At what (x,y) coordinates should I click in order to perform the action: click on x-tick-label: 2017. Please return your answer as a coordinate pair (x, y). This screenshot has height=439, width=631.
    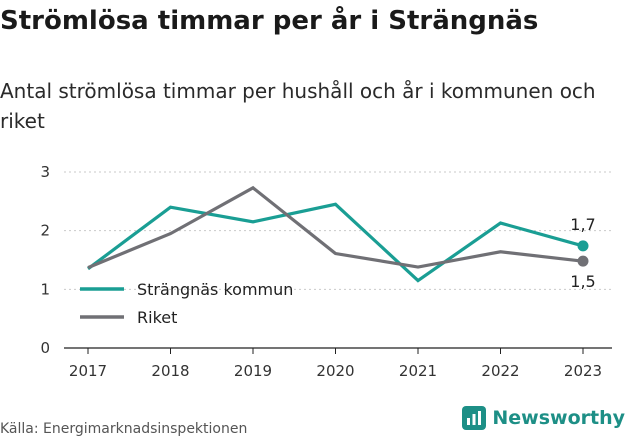
    Looking at the image, I should click on (88, 371).